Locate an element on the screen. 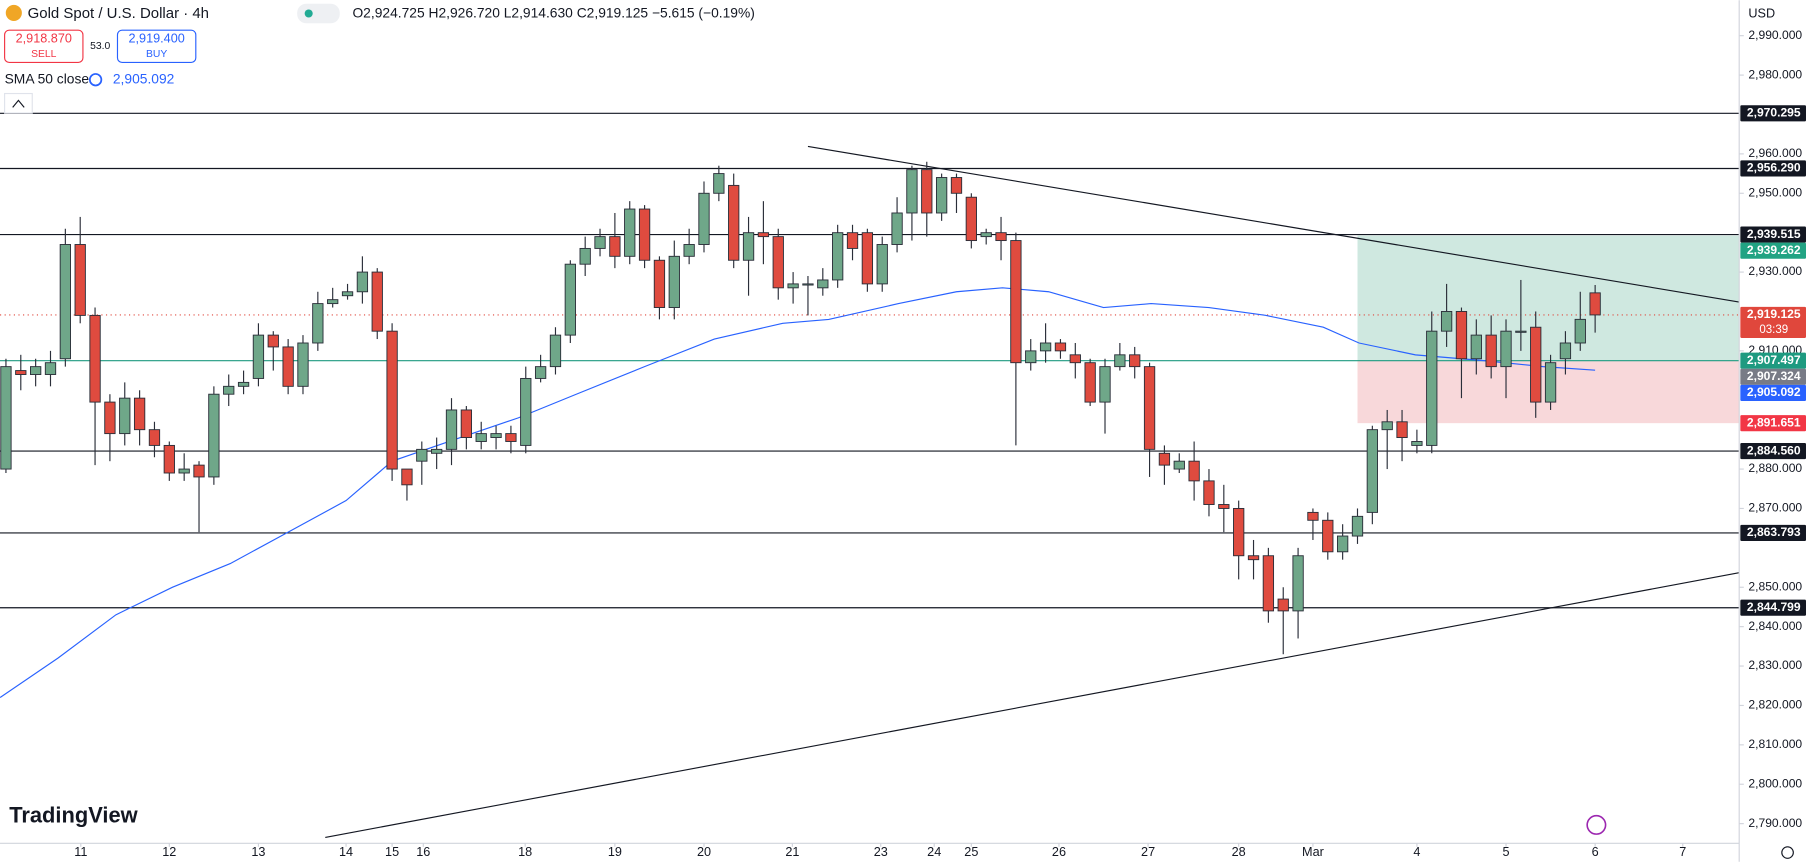 The width and height of the screenshot is (1806, 862). price-label: 2,939.515 is located at coordinates (1774, 234).